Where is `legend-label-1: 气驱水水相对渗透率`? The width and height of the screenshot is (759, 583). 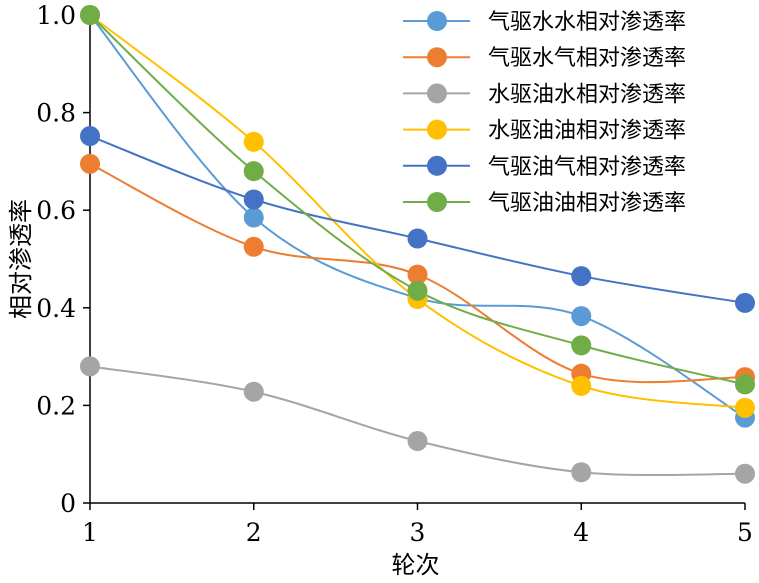
legend-label-1: 气驱水水相对渗透率 is located at coordinates (587, 22).